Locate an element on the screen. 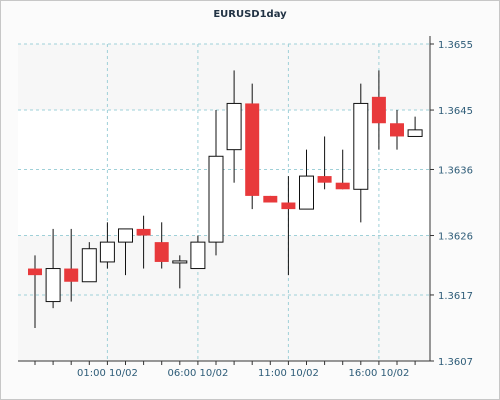 The height and width of the screenshot is (400, 500). y-tick-label: 1.3607 is located at coordinates (455, 362).